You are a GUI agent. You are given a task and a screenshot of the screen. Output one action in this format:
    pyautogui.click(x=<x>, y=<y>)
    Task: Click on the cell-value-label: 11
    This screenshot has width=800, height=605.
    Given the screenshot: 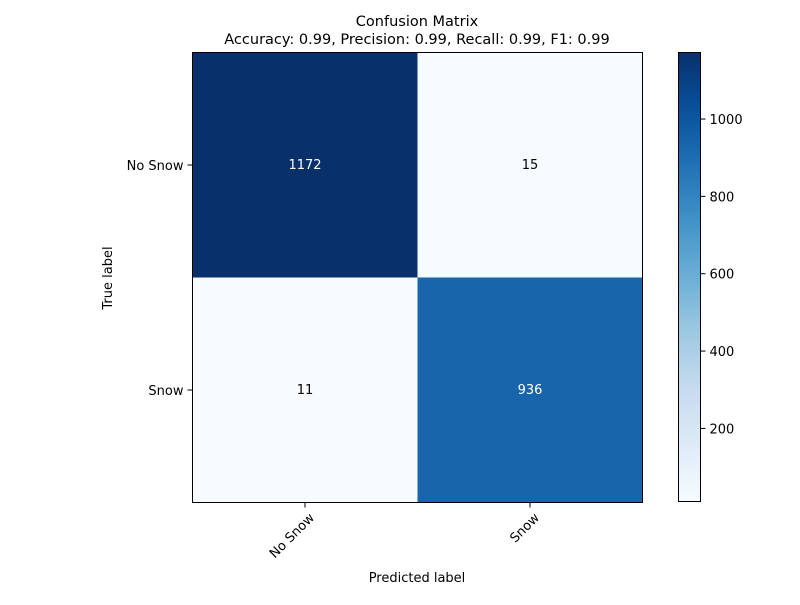 What is the action you would take?
    pyautogui.click(x=305, y=390)
    